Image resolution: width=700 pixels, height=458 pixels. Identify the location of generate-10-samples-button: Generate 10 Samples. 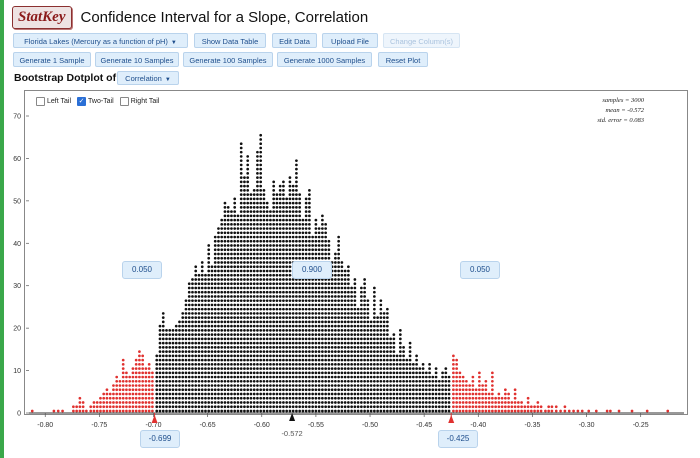
(137, 59).